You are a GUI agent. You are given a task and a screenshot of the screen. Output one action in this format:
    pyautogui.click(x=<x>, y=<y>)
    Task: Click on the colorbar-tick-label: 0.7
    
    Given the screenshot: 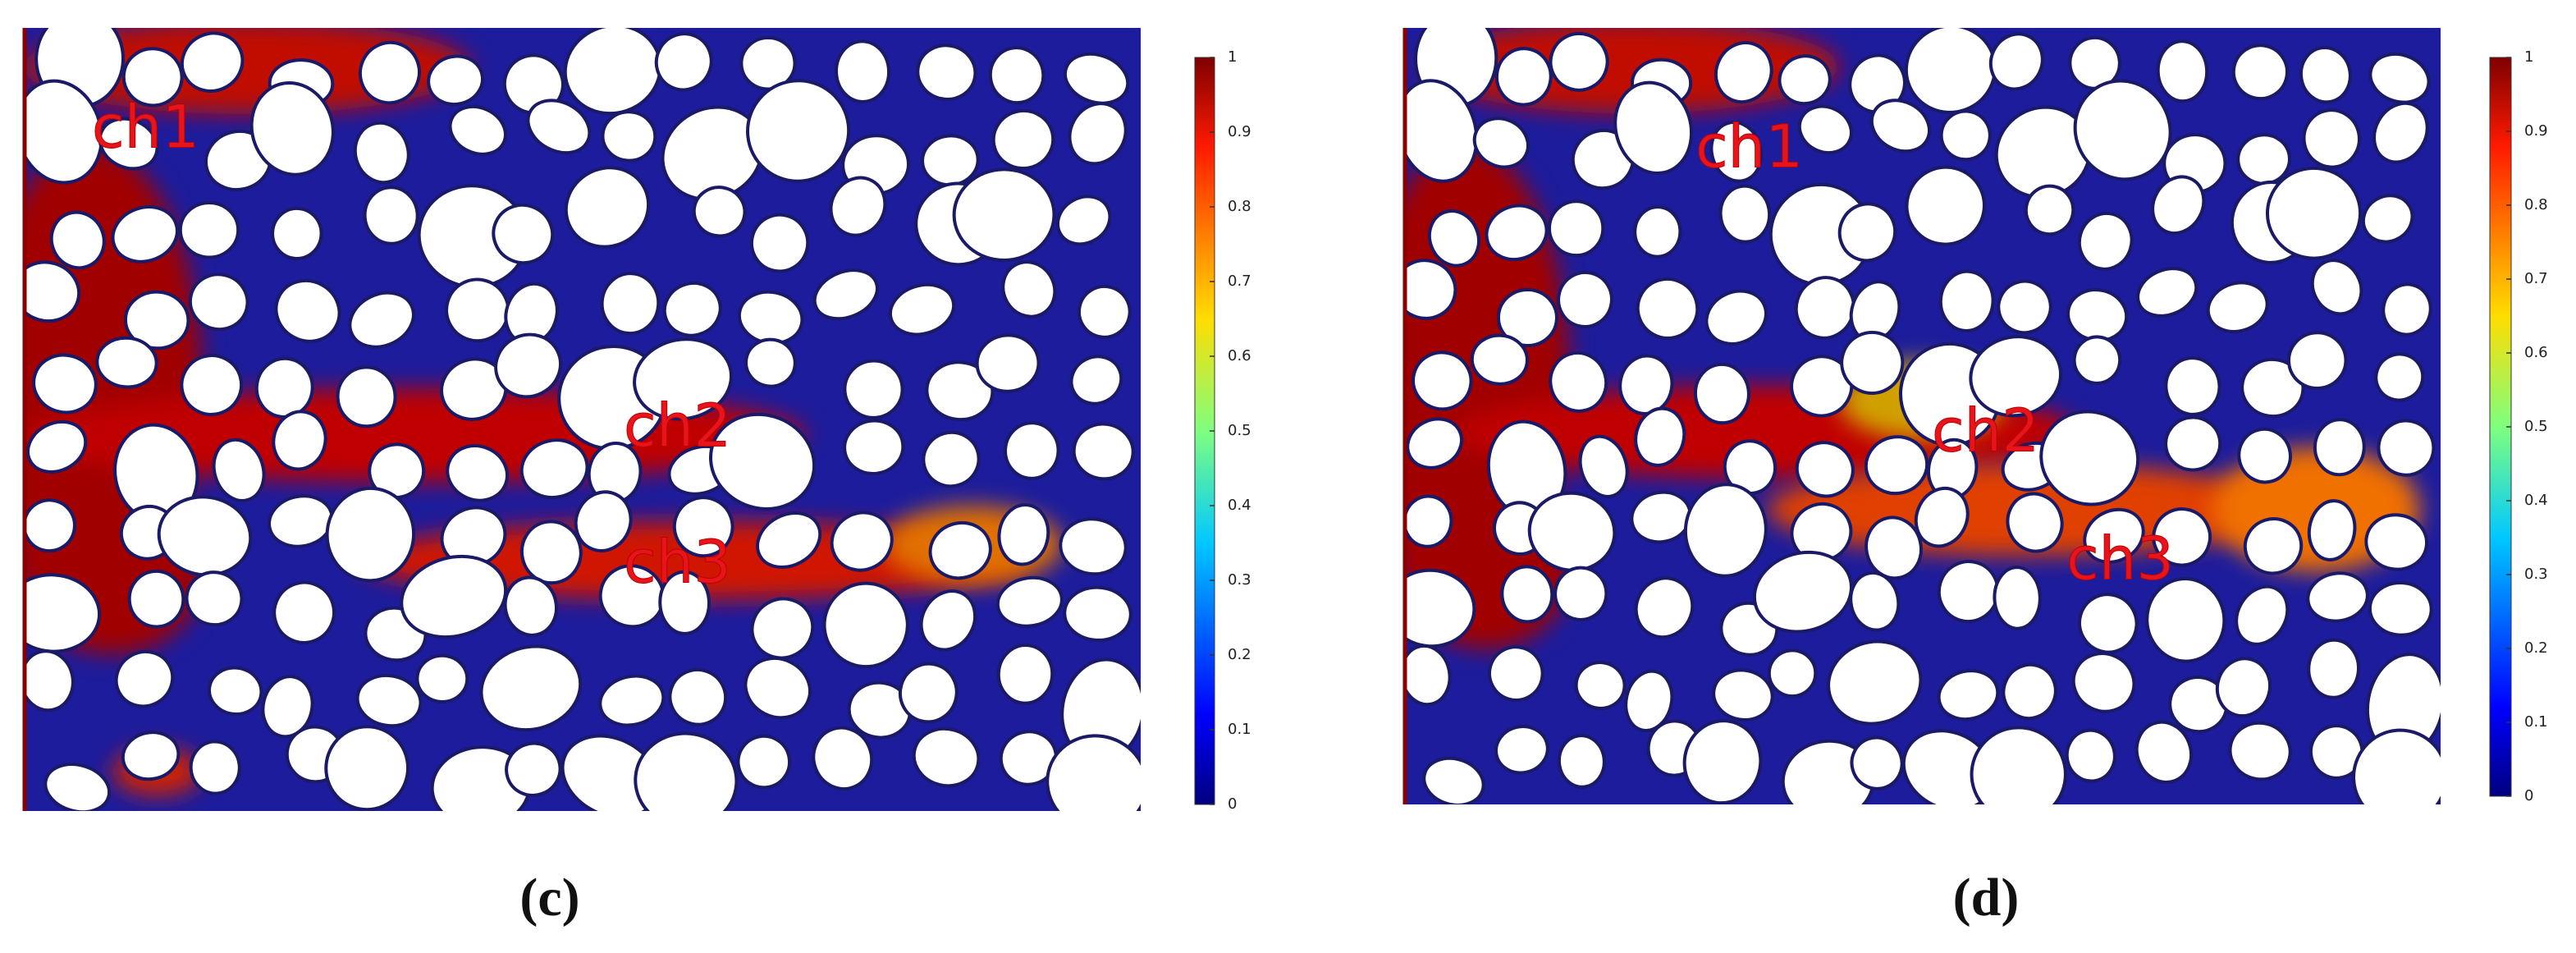 What is the action you would take?
    pyautogui.click(x=2536, y=278)
    